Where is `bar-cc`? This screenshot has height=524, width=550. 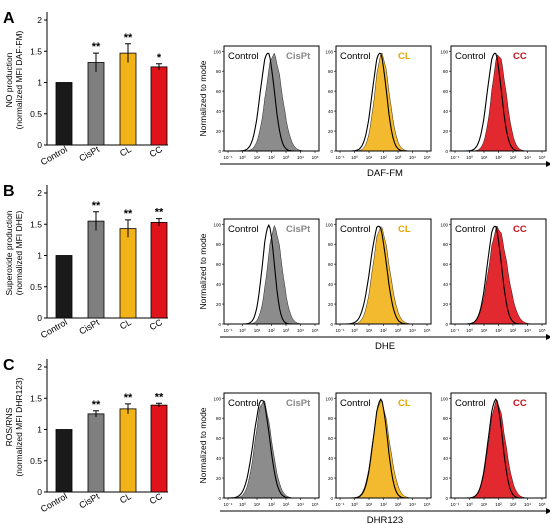
bar-cc is located at coordinates (159, 106).